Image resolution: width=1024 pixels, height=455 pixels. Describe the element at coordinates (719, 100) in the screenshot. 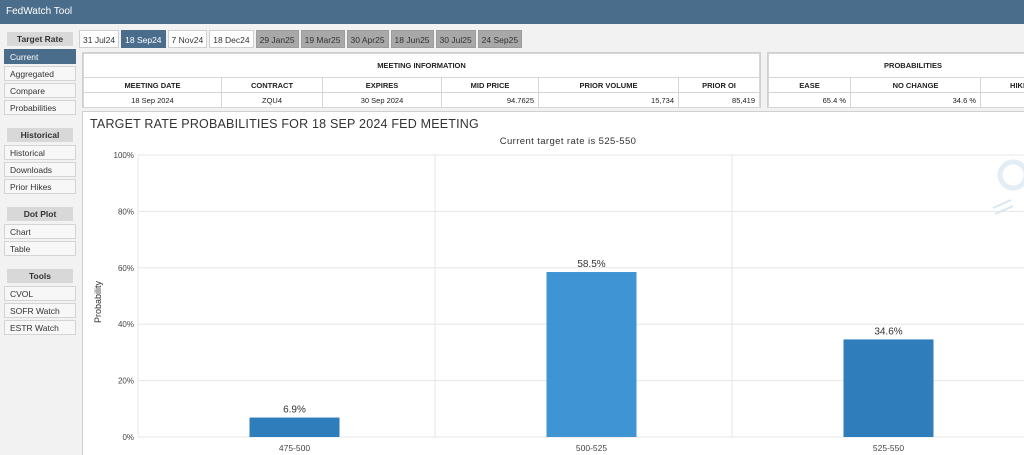

I see `cell-prior-oi: 85,419` at that location.